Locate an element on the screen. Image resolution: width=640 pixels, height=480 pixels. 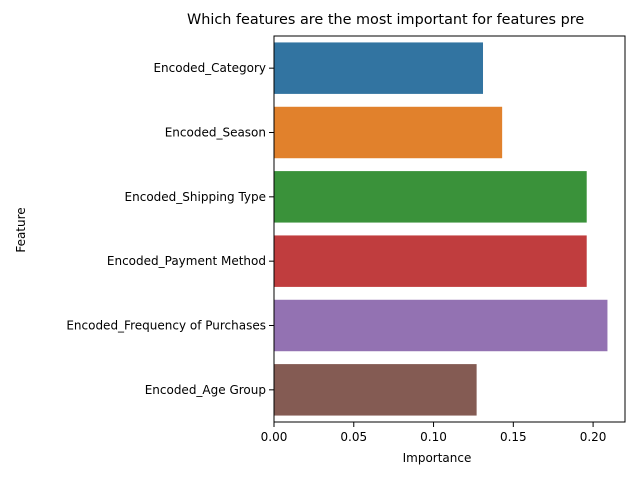
y-axis-label: Feature is located at coordinates (21, 229).